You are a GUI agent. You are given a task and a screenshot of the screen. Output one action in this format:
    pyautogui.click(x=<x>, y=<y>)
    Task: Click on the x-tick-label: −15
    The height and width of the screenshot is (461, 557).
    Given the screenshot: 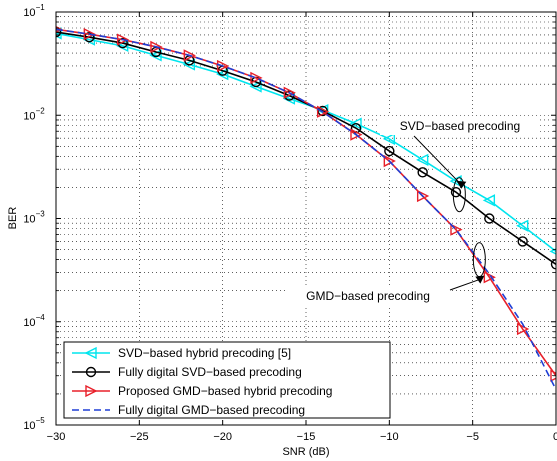 What is the action you would take?
    pyautogui.click(x=306, y=437)
    